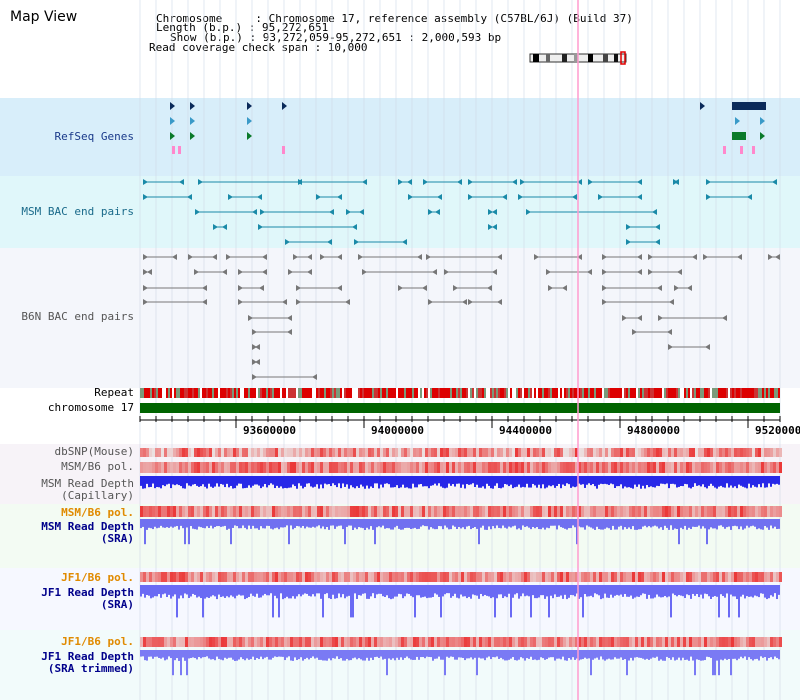  Describe the element at coordinates (77, 211) in the screenshot. I see `track-label-msm-bac: MSM BAC end pairs` at that location.